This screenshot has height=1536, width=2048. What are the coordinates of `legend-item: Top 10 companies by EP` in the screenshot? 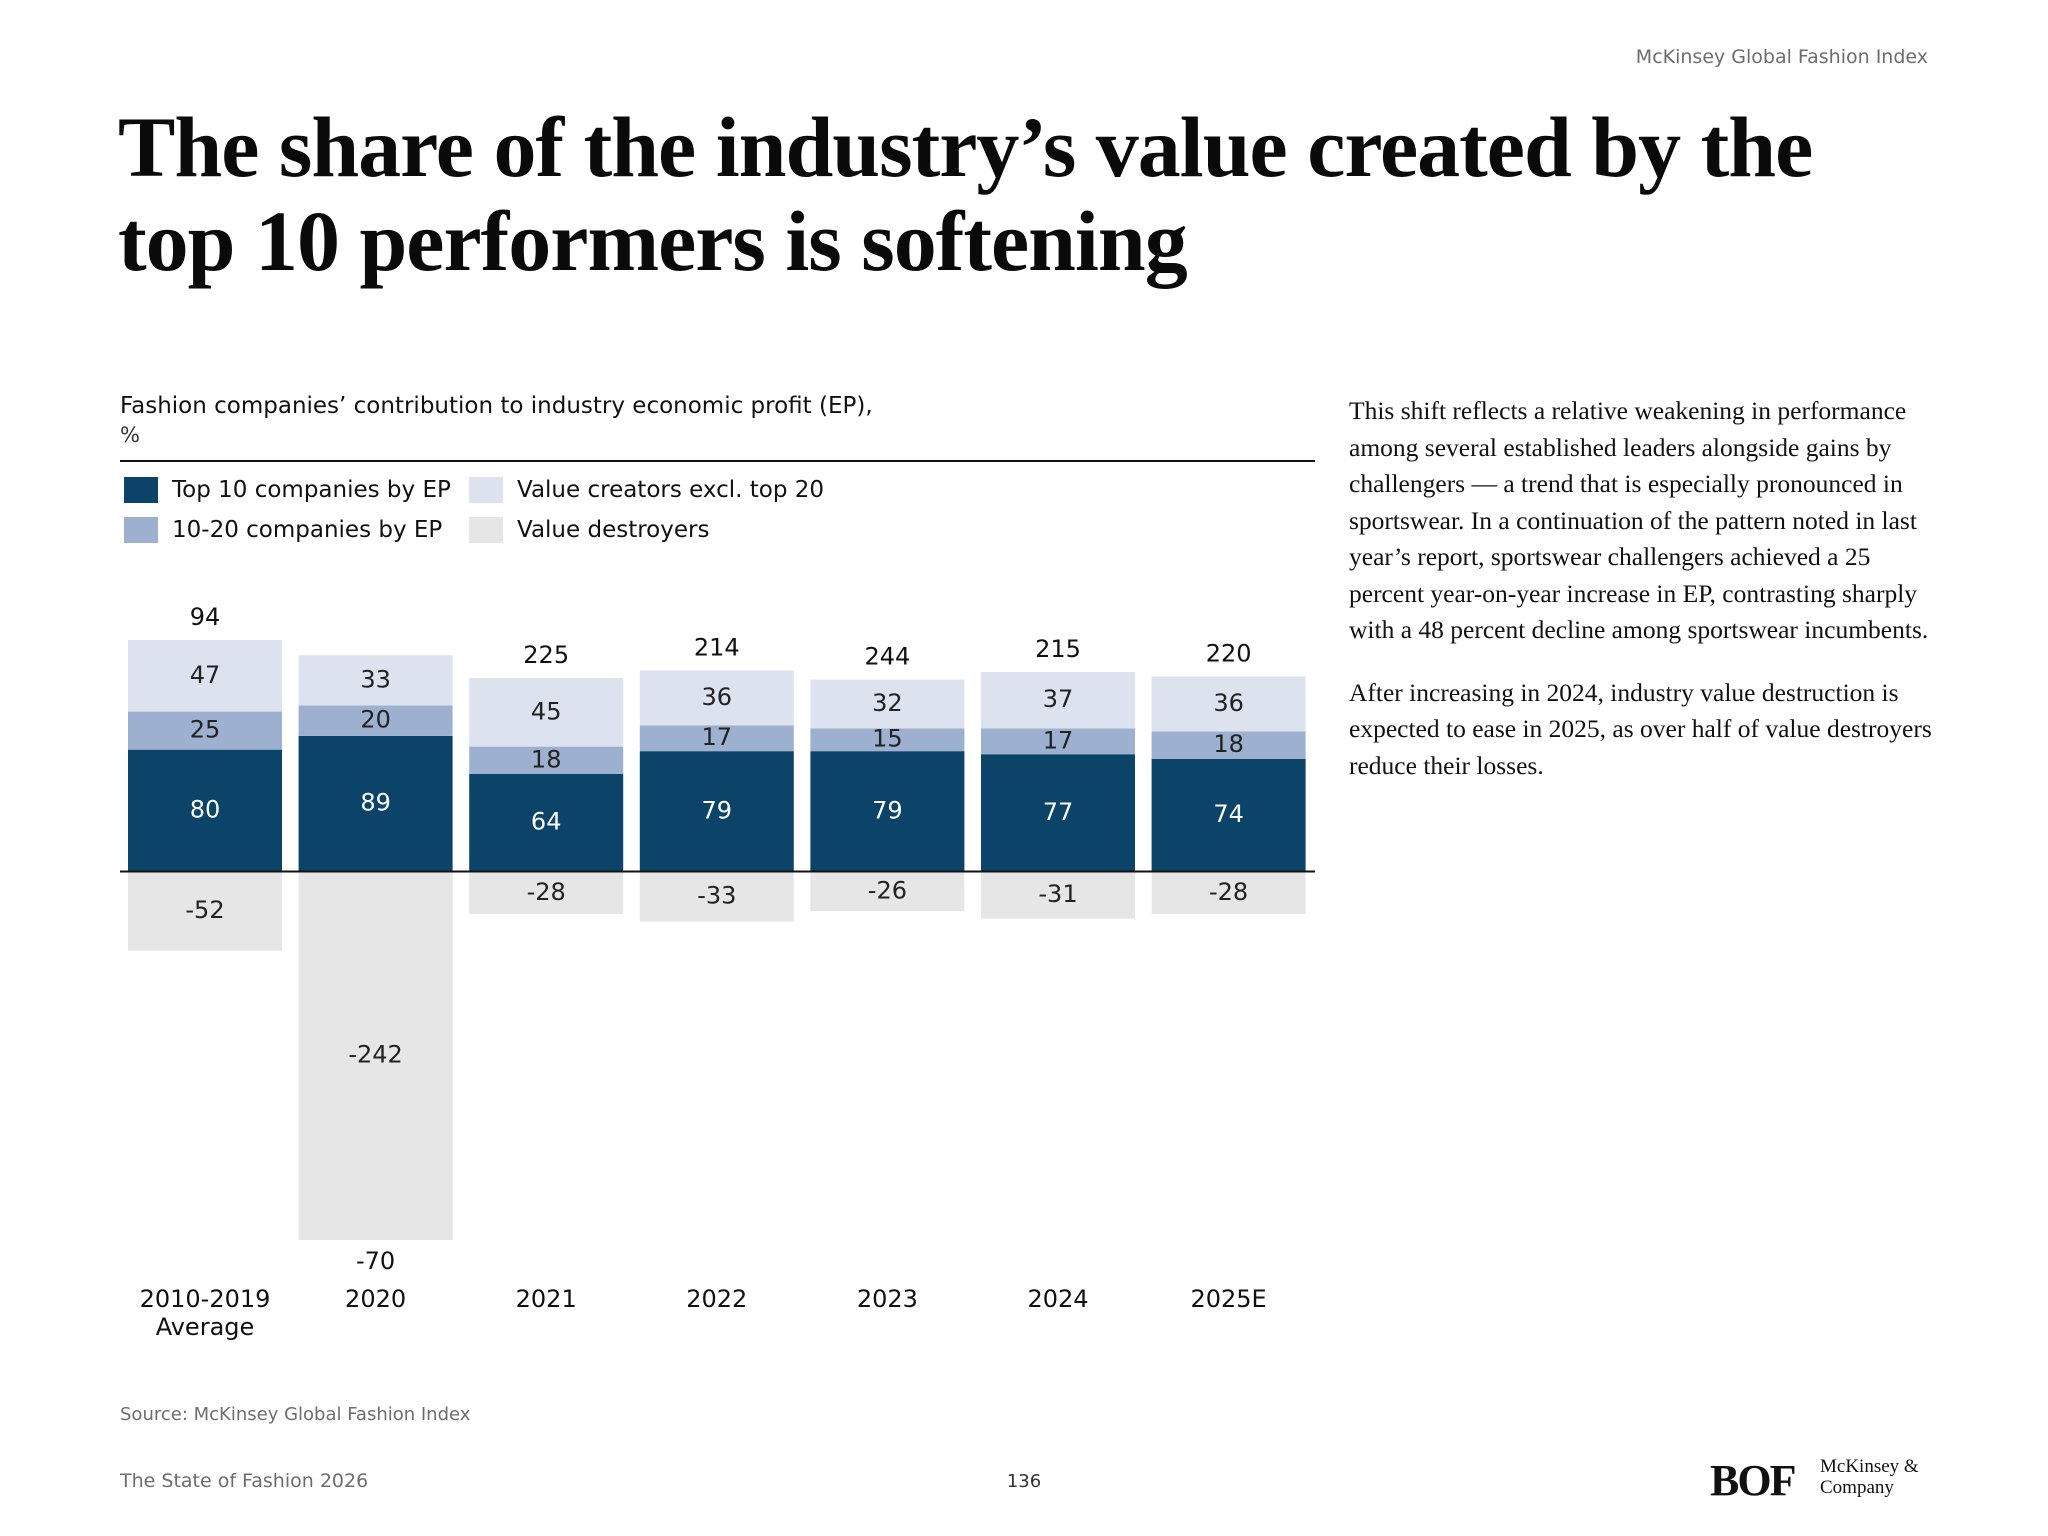 It's located at (287, 490).